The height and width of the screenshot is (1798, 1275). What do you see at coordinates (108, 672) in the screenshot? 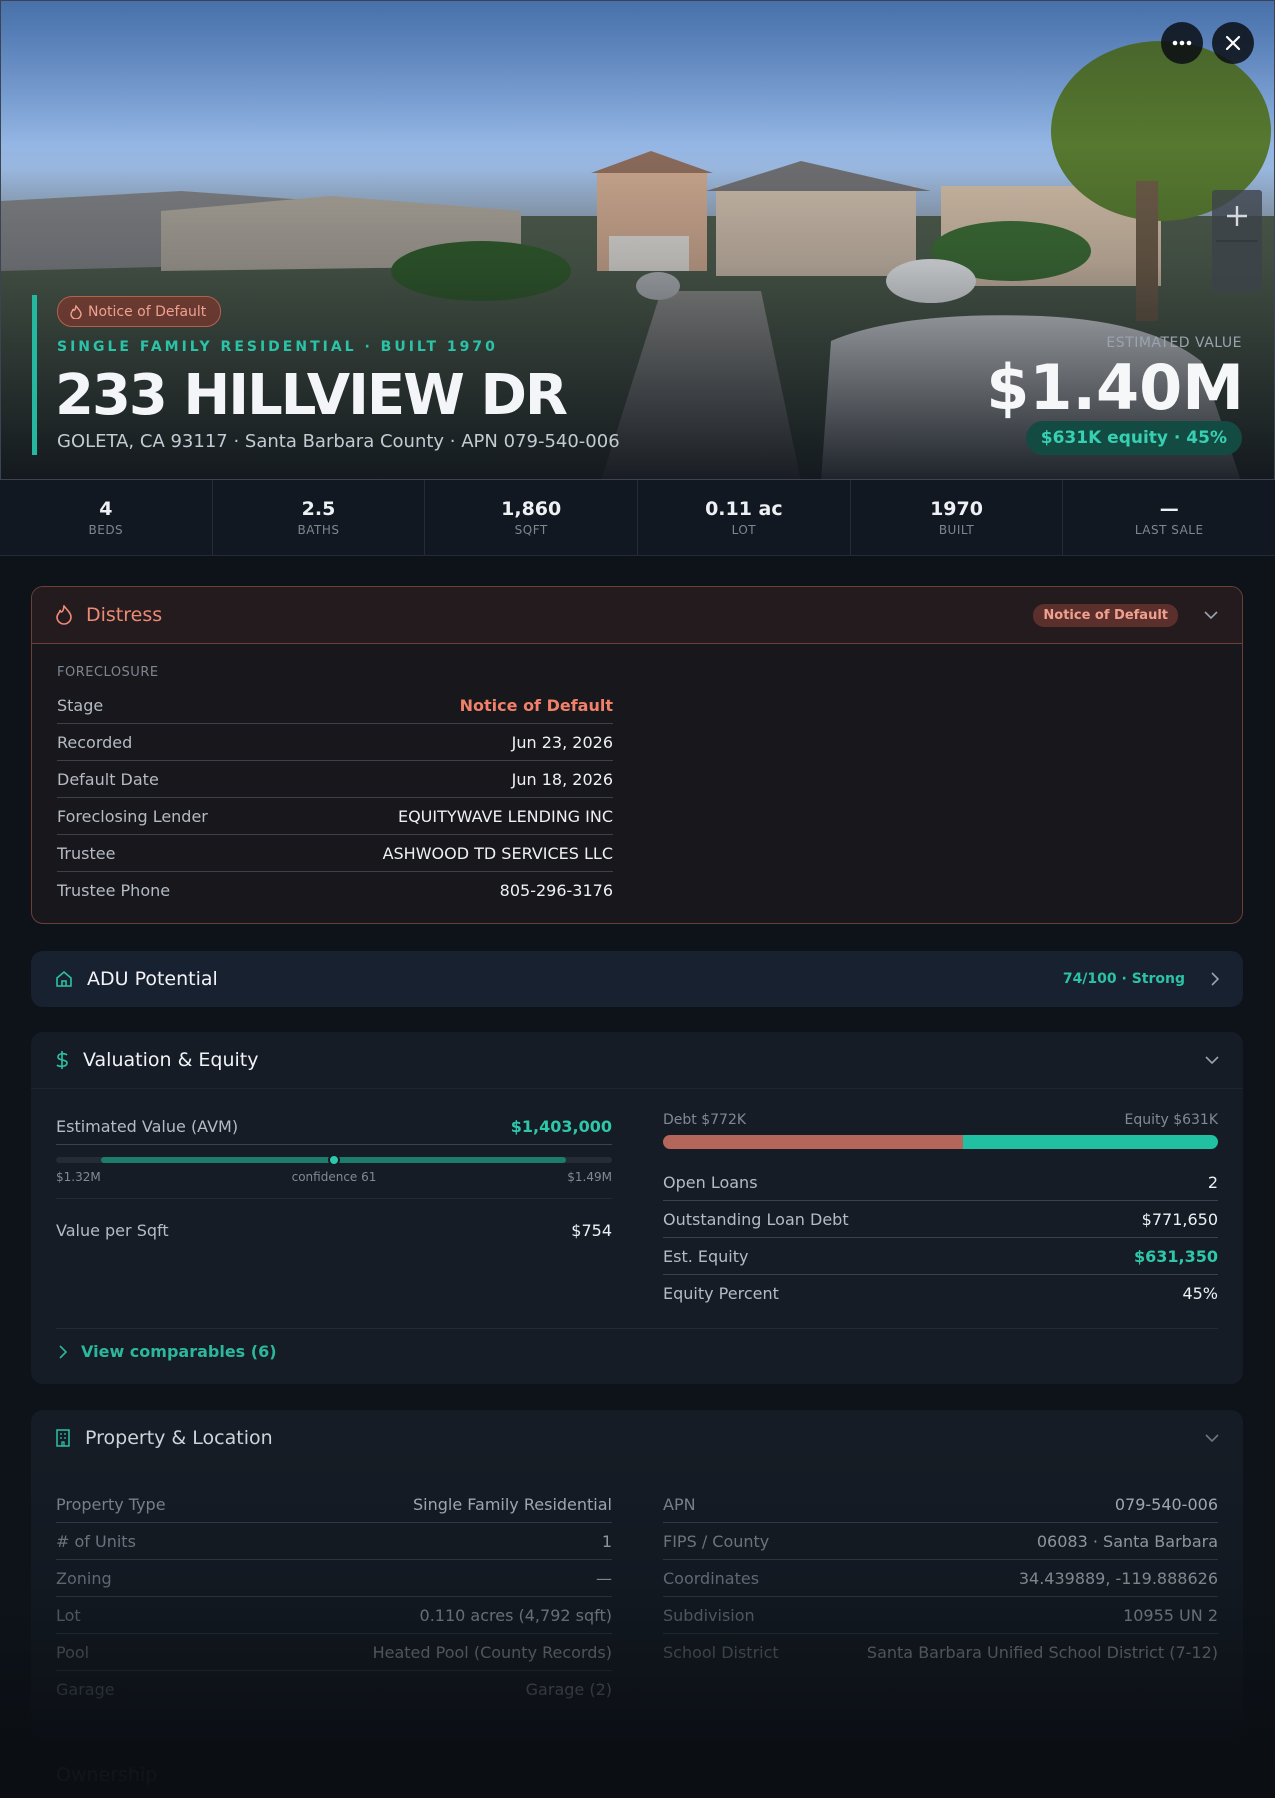
I see `section-label: FORECLOSURE` at bounding box center [108, 672].